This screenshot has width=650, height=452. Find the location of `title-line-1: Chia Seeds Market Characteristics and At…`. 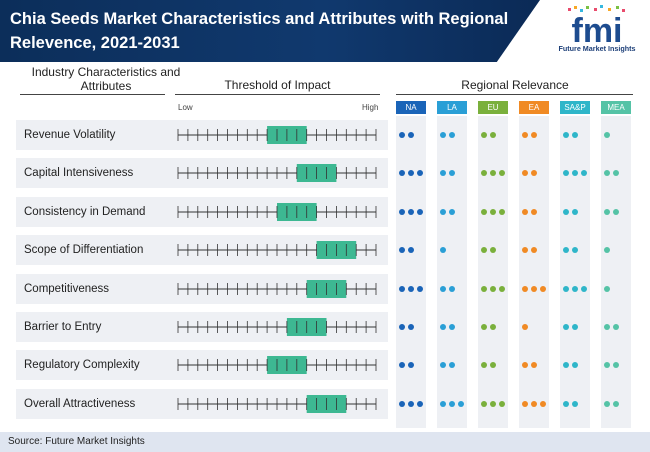

title-line-1: Chia Seeds Market Characteristics and At… is located at coordinates (259, 19).